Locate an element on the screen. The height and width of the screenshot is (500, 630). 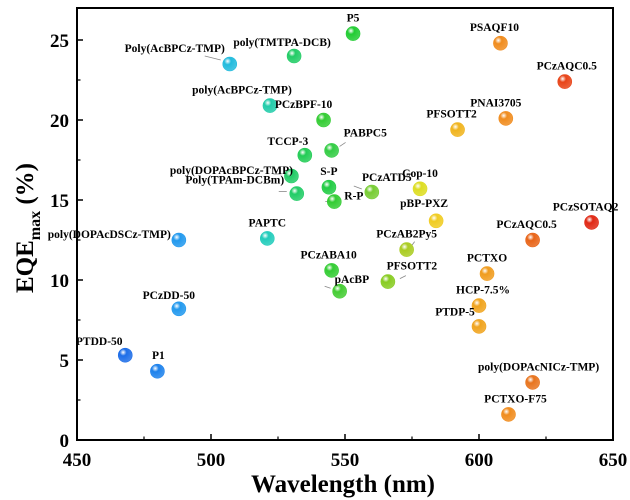
x-tick-label: 550 is located at coordinates (345, 460).